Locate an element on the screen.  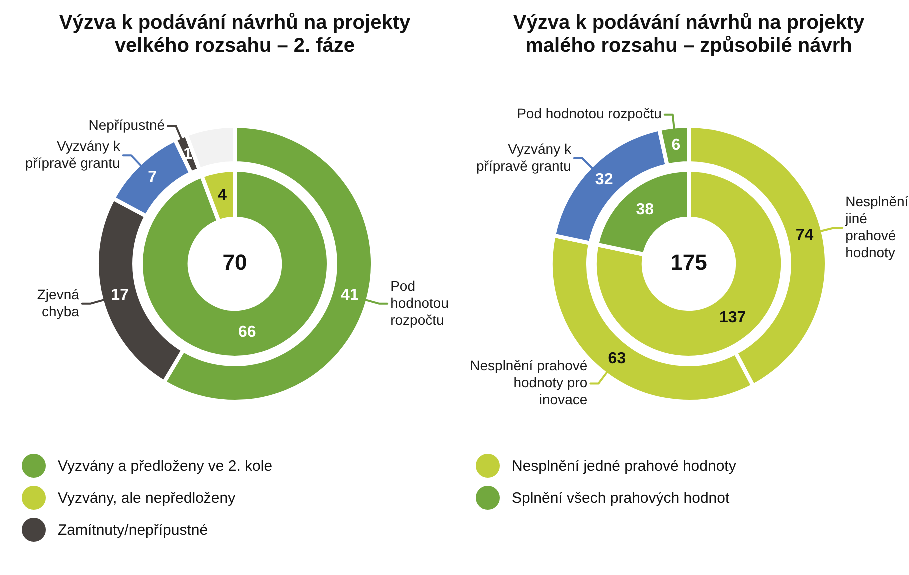
data-label: 32 is located at coordinates (604, 179).